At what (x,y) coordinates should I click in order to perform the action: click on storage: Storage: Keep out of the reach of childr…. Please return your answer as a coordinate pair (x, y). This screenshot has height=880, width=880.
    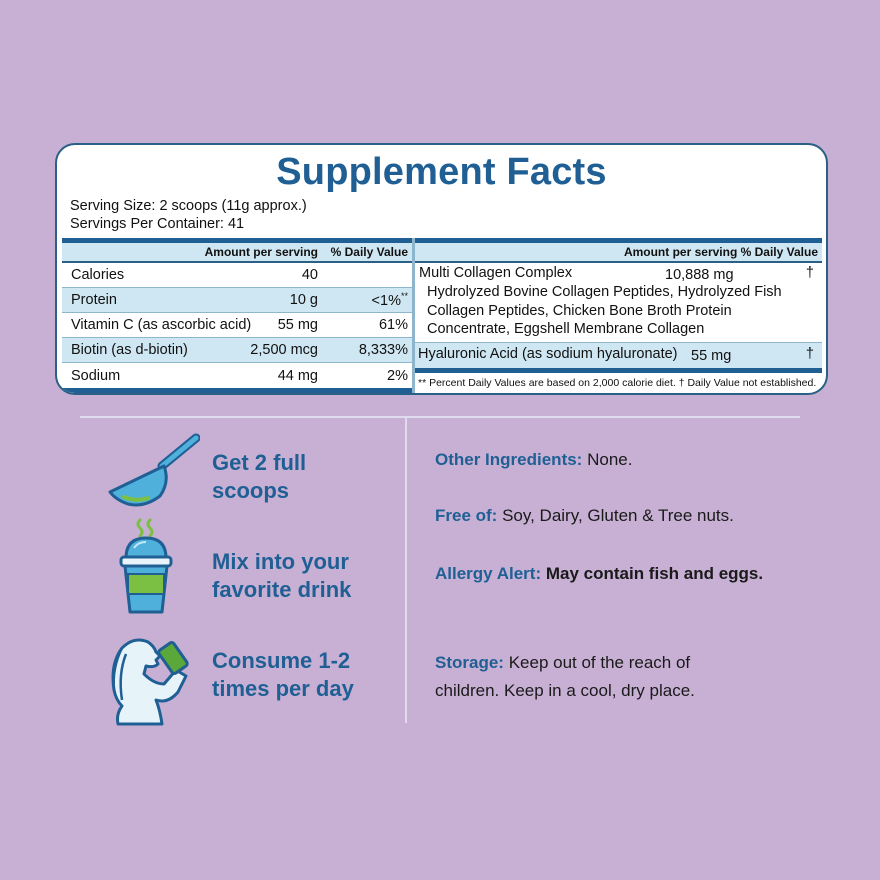
    Looking at the image, I should click on (585, 677).